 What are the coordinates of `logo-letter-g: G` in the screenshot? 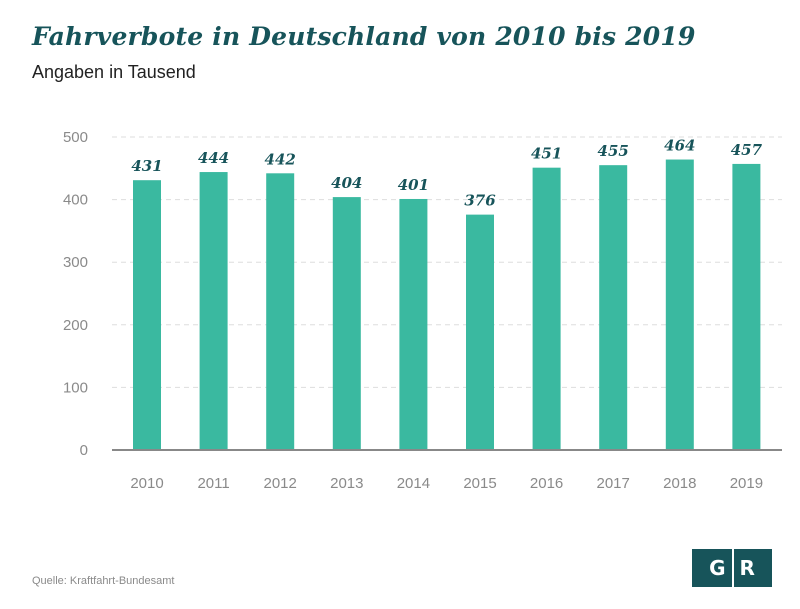 It's located at (717, 568).